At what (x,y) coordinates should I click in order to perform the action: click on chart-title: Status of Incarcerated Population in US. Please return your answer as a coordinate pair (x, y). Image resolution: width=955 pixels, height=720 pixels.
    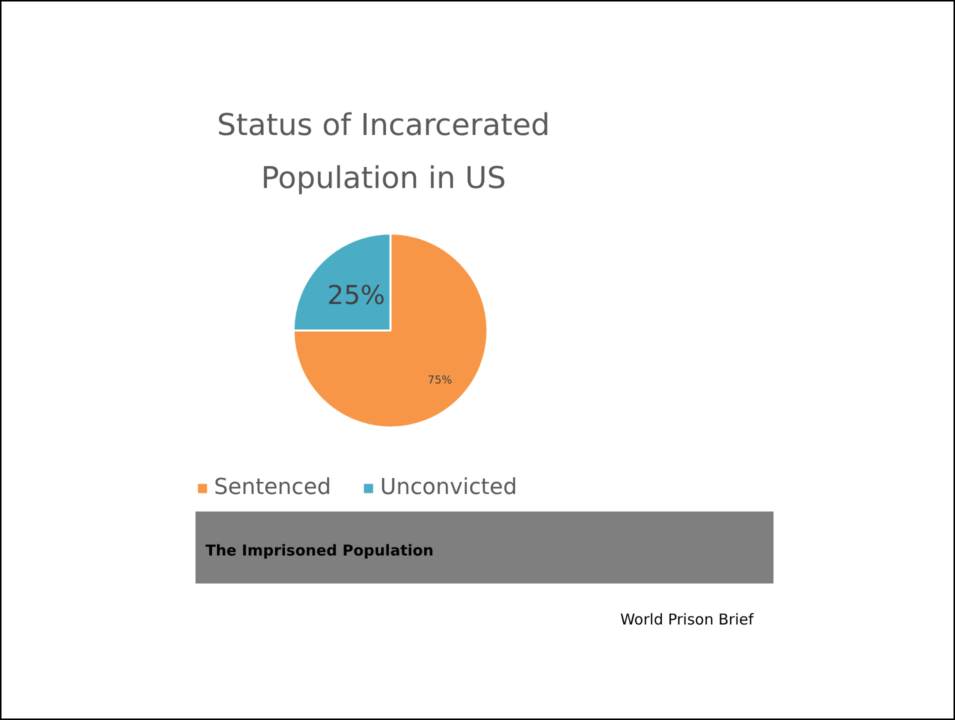
    Looking at the image, I should click on (383, 152).